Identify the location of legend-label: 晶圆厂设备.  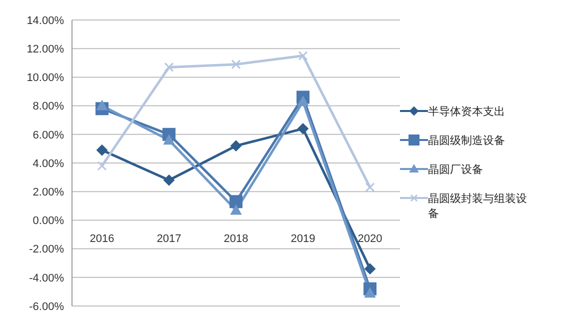
(456, 169).